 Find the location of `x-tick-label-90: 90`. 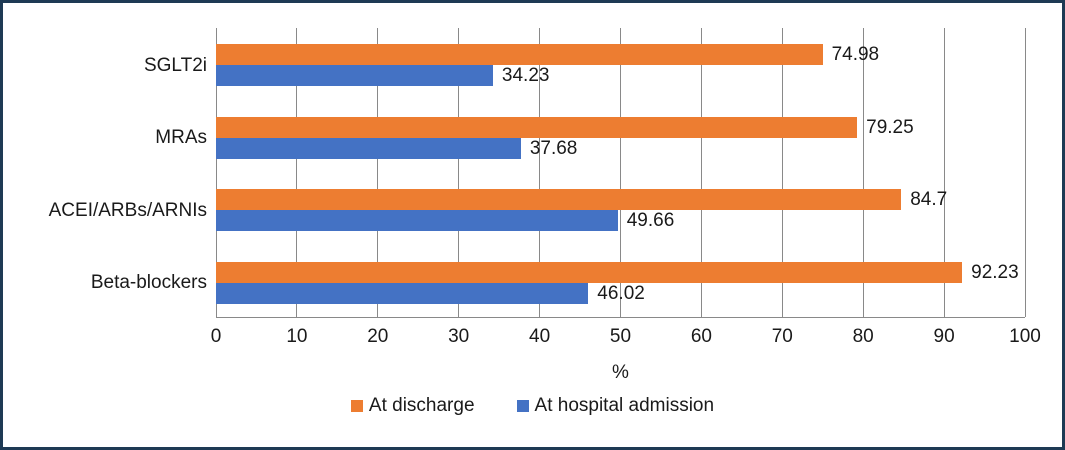

x-tick-label-90: 90 is located at coordinates (944, 336).